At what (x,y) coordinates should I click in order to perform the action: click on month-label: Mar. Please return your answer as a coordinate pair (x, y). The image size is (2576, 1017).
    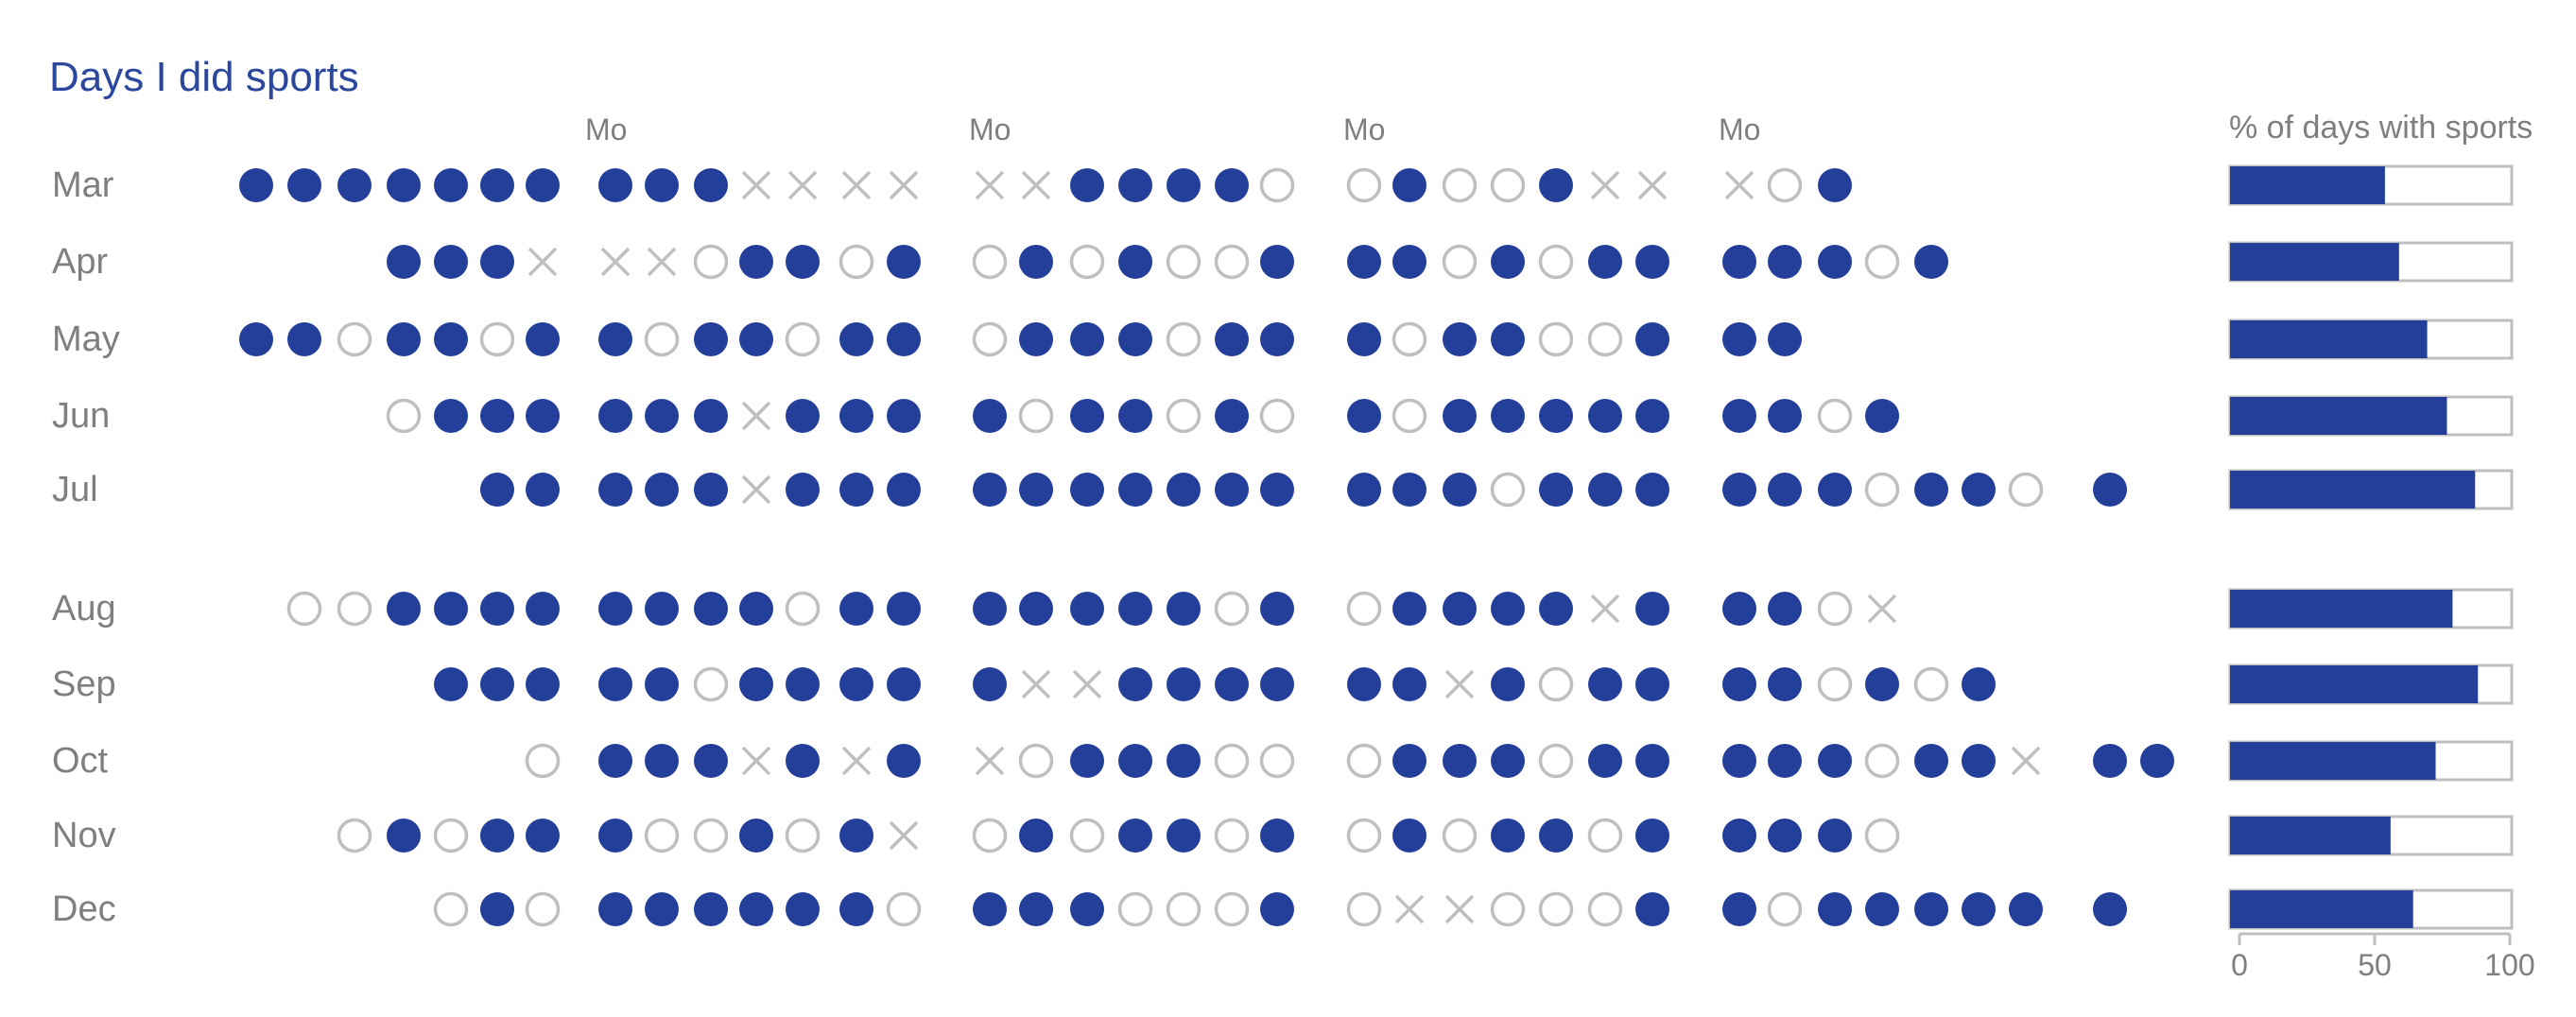
    Looking at the image, I should click on (83, 185).